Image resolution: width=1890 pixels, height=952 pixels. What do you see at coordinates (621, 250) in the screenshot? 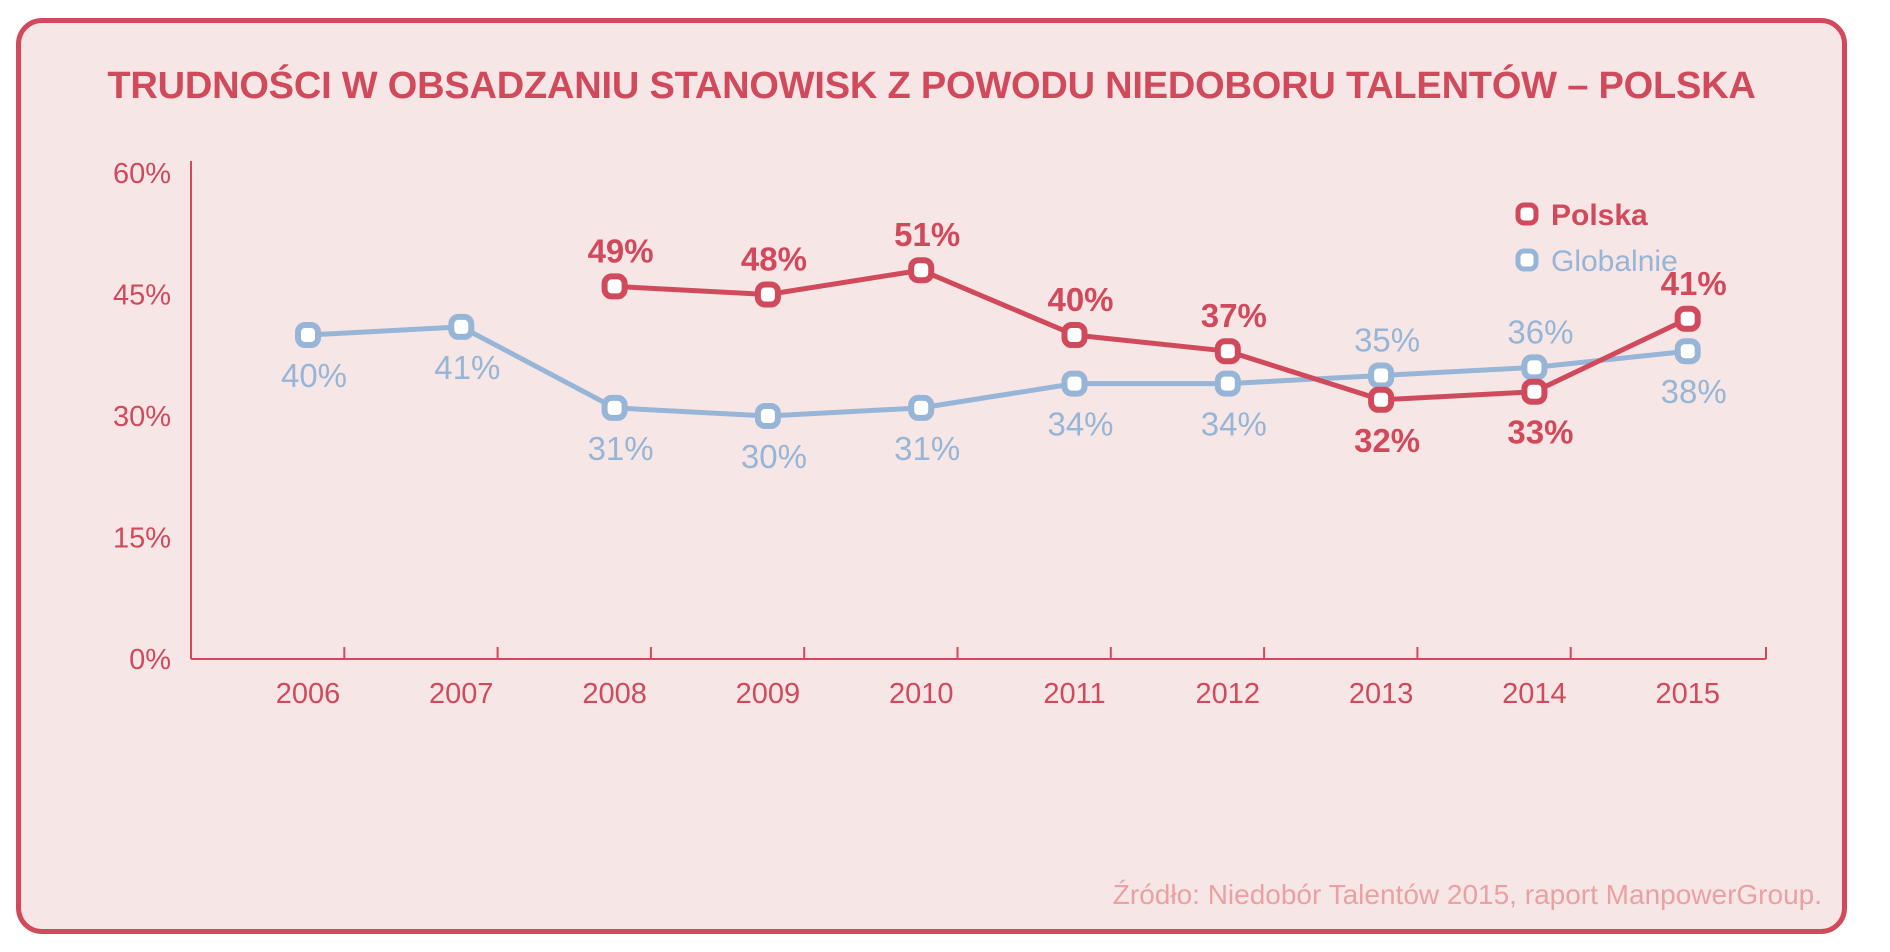
I see `data-label-polska: 49%` at bounding box center [621, 250].